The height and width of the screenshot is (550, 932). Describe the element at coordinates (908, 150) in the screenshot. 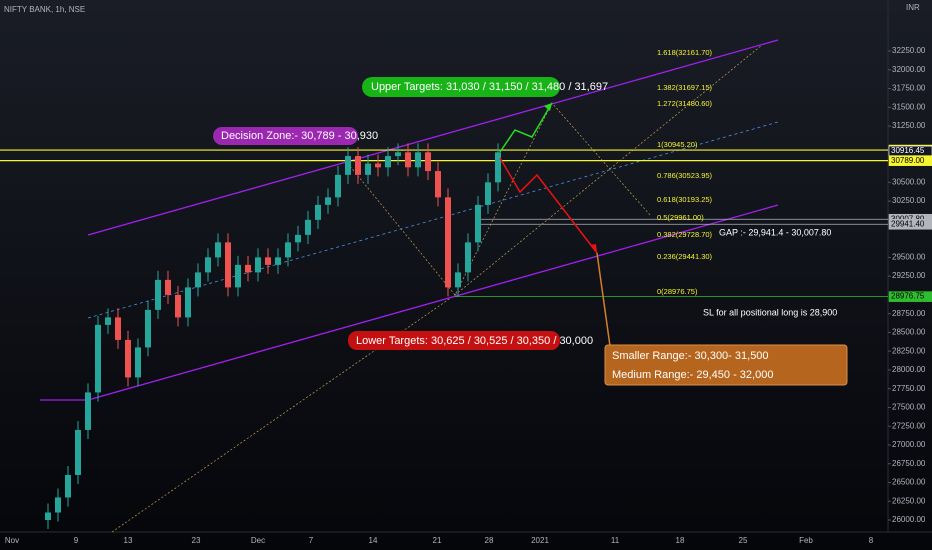

I see `price-tag-label: 30916.45` at that location.